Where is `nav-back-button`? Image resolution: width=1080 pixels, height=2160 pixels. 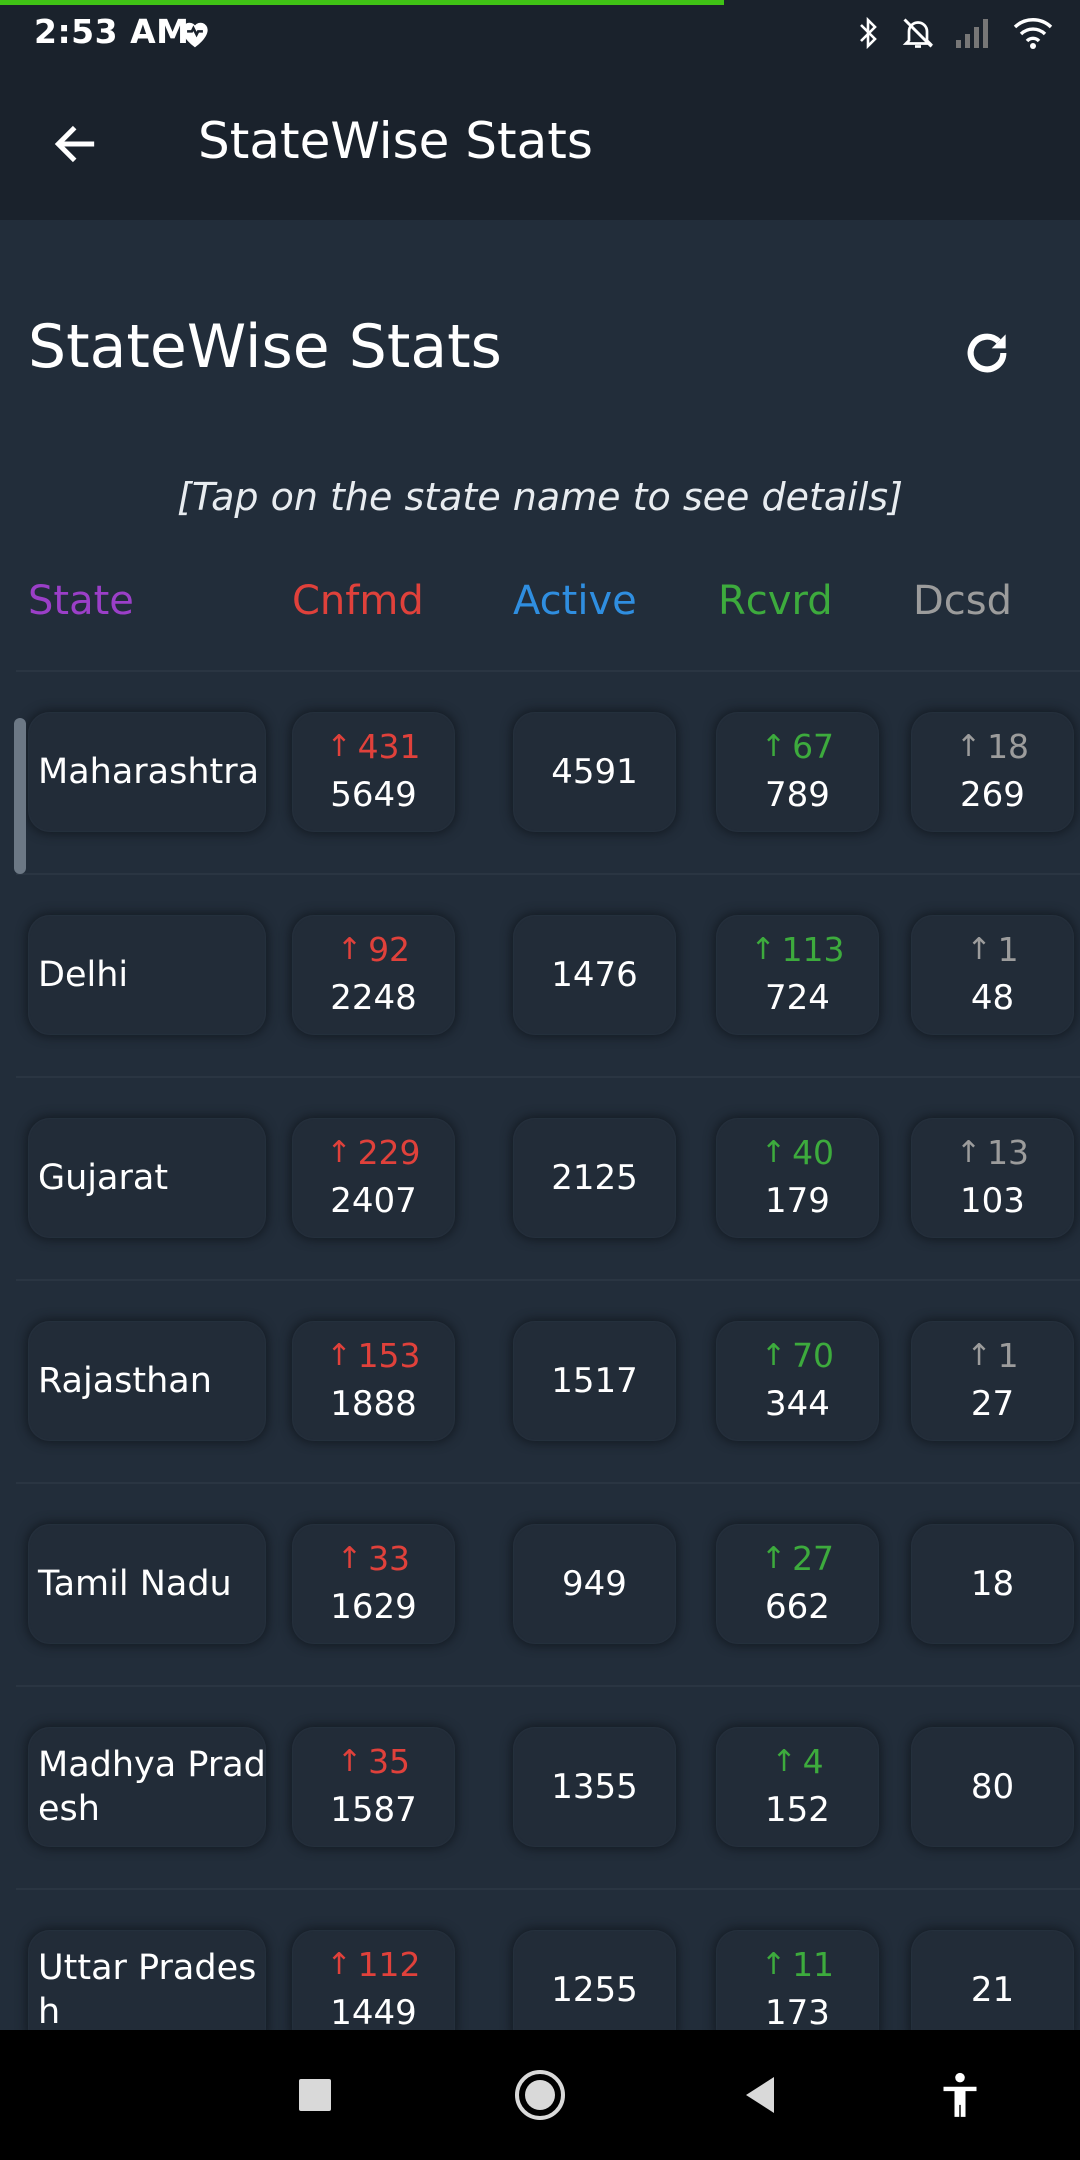
nav-back-button is located at coordinates (760, 2095).